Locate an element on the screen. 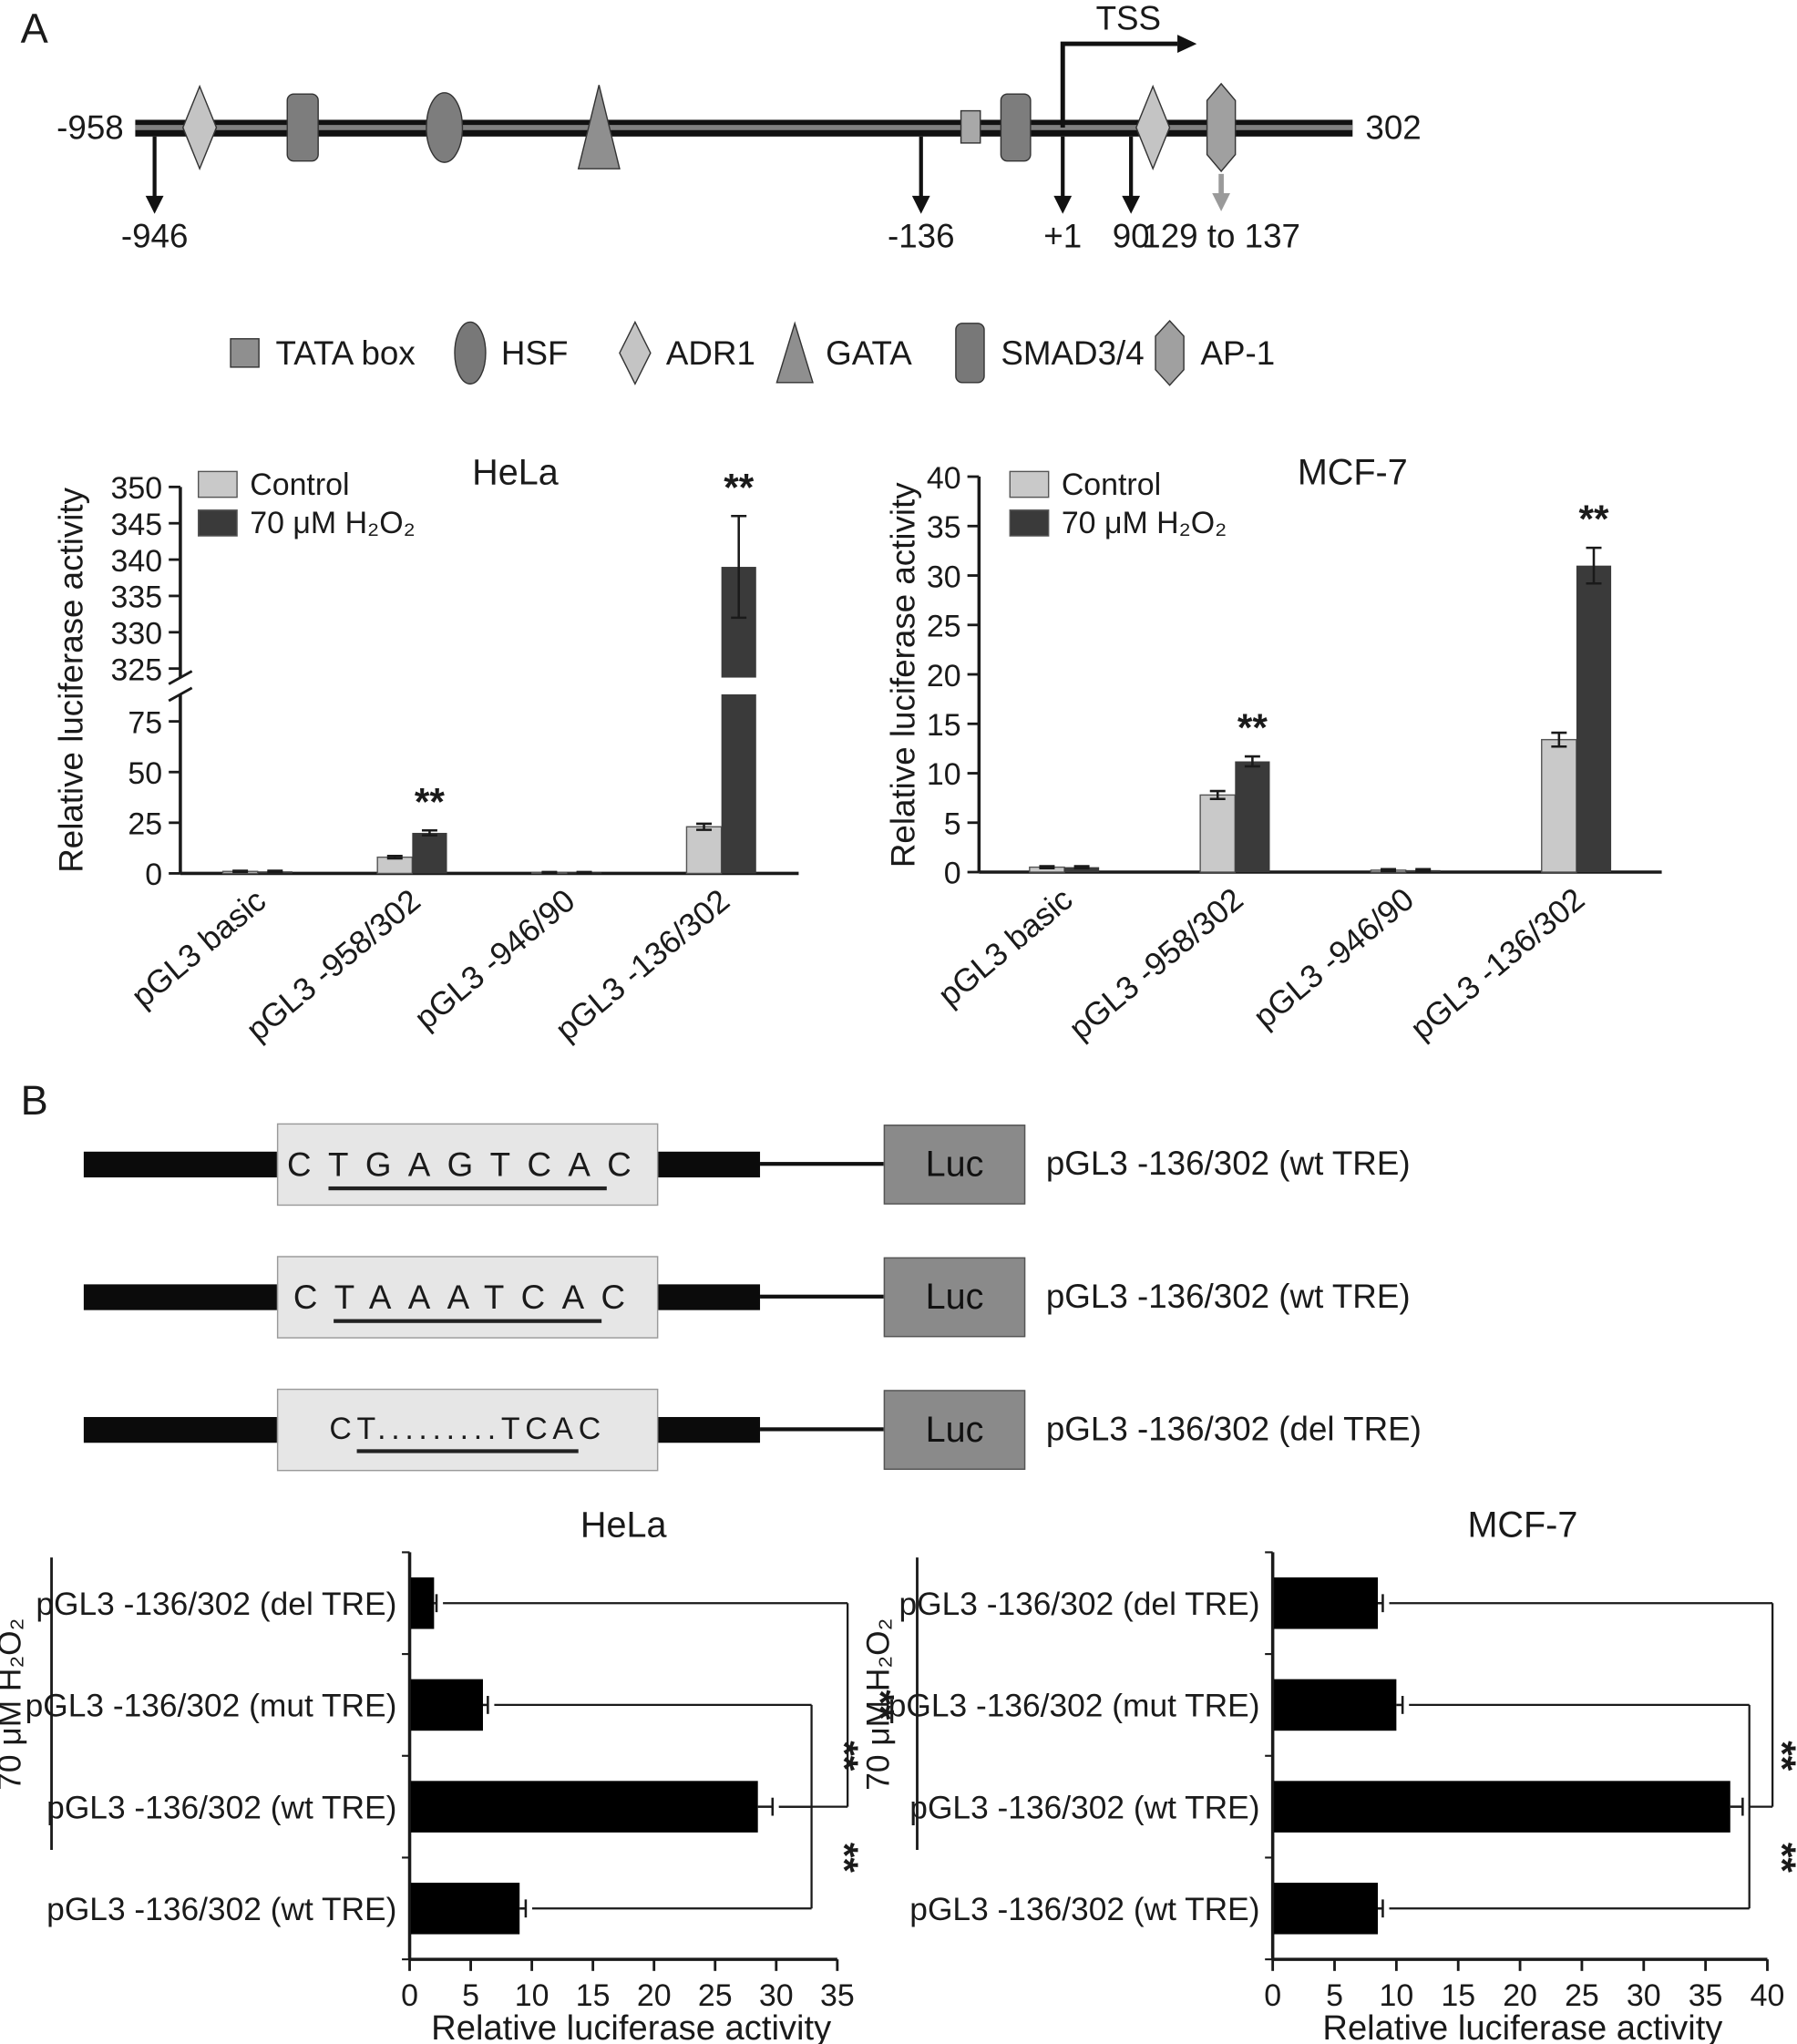  tick-label: 330 is located at coordinates (137, 634).